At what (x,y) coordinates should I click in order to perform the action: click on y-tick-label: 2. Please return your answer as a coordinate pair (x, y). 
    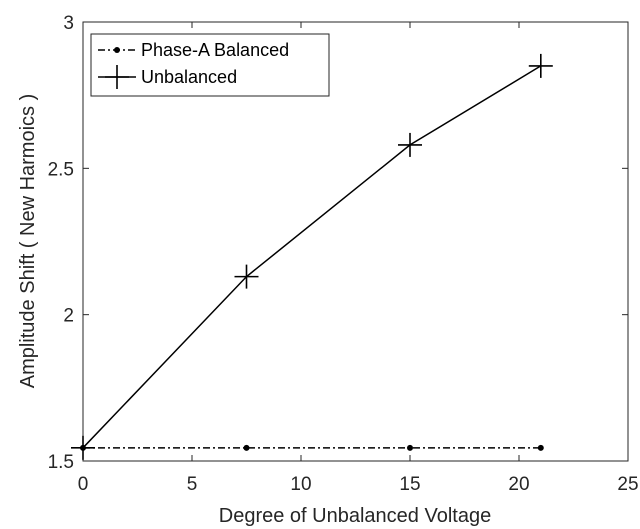
    Looking at the image, I should click on (68, 316).